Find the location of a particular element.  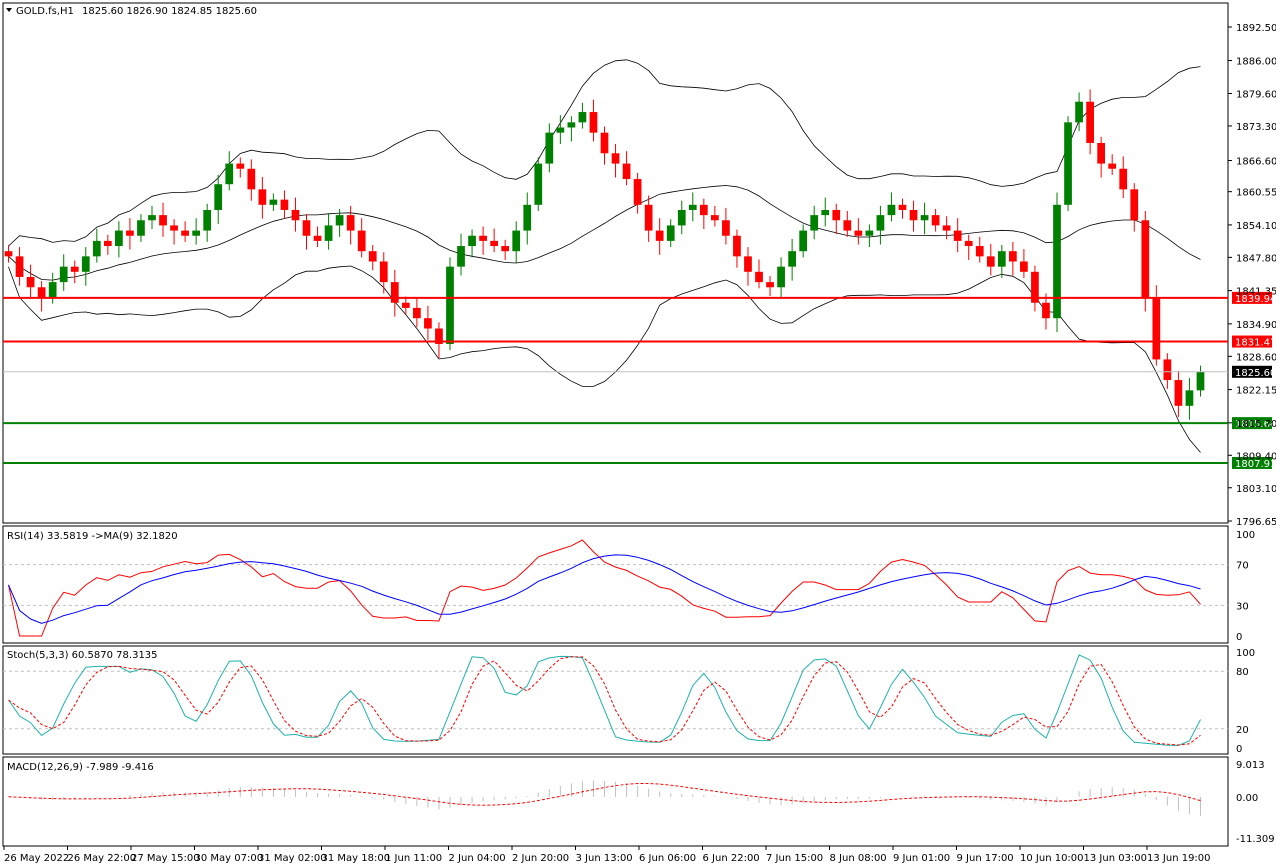

price-tick-label: 1879.60 is located at coordinates (1256, 94).